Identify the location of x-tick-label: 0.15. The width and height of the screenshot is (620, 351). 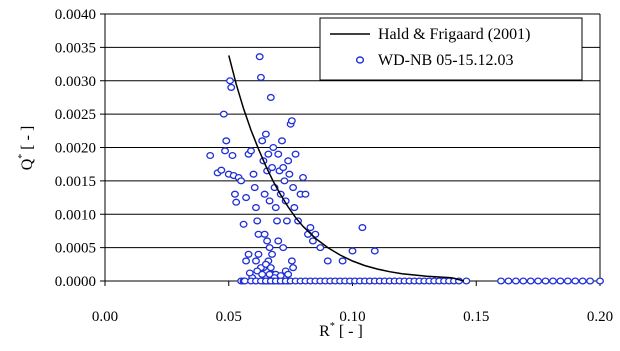
(476, 317).